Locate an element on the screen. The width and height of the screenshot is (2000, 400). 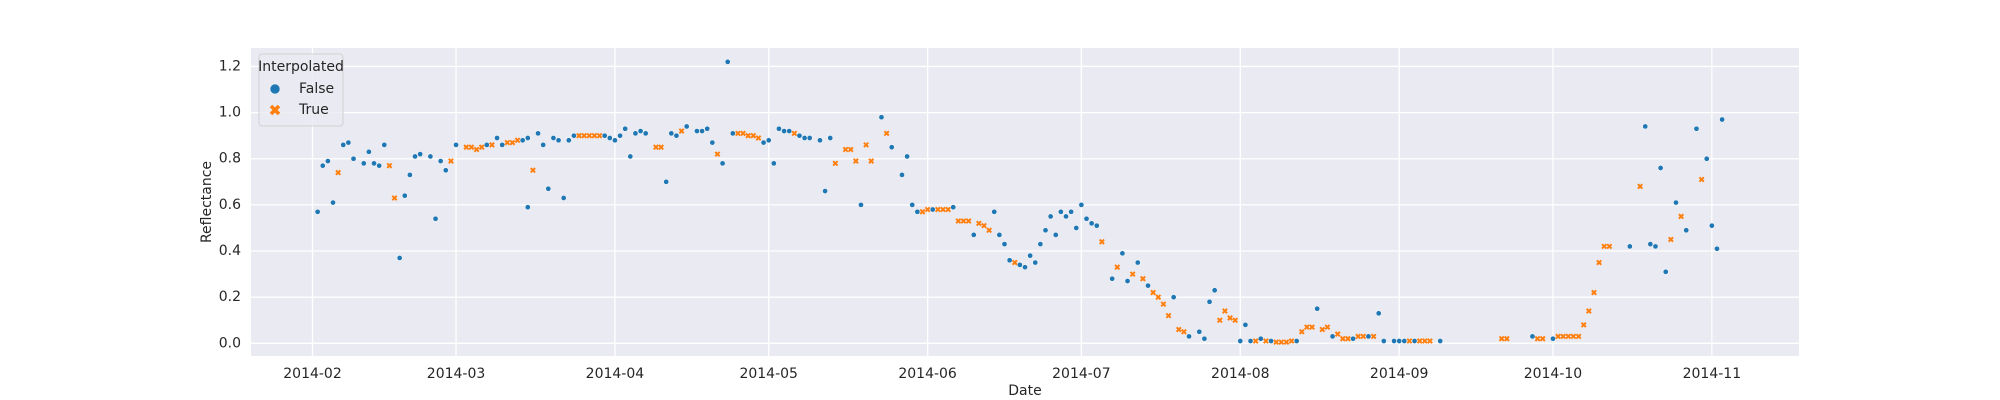
x-tick-label: 2014-09 is located at coordinates (1399, 374).